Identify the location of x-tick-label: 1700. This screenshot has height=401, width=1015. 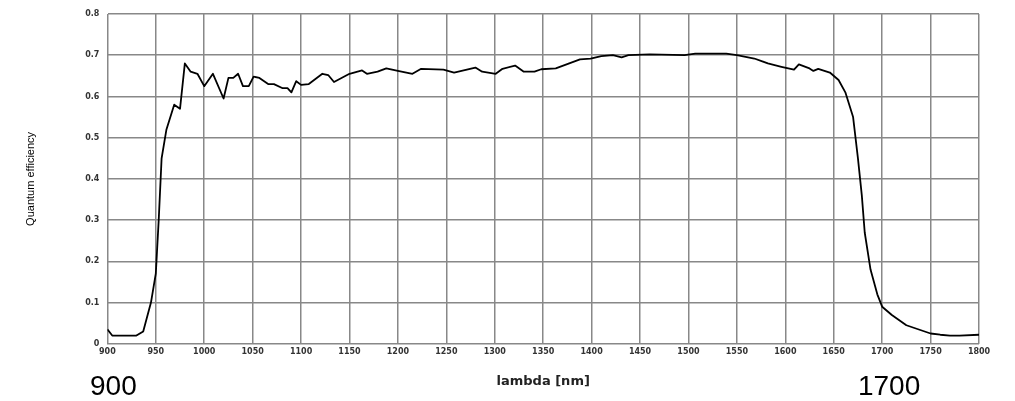
(882, 351).